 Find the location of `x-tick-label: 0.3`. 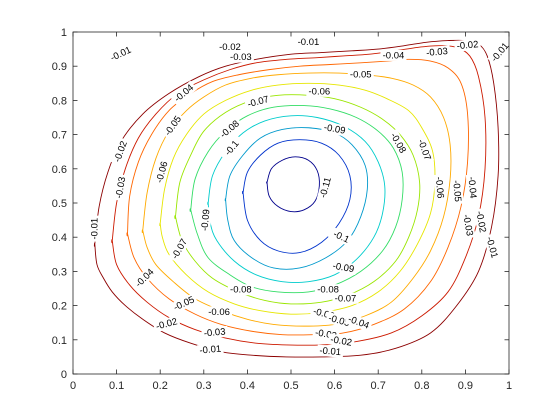

x-tick-label: 0.3 is located at coordinates (203, 386).